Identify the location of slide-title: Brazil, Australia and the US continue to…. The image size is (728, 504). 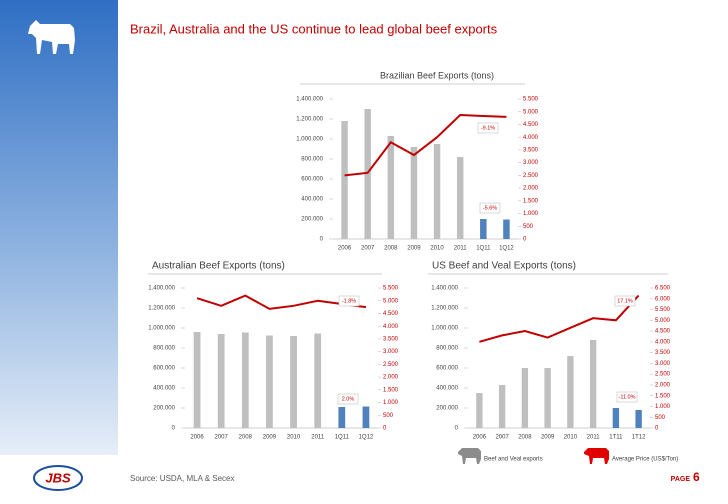
(314, 28).